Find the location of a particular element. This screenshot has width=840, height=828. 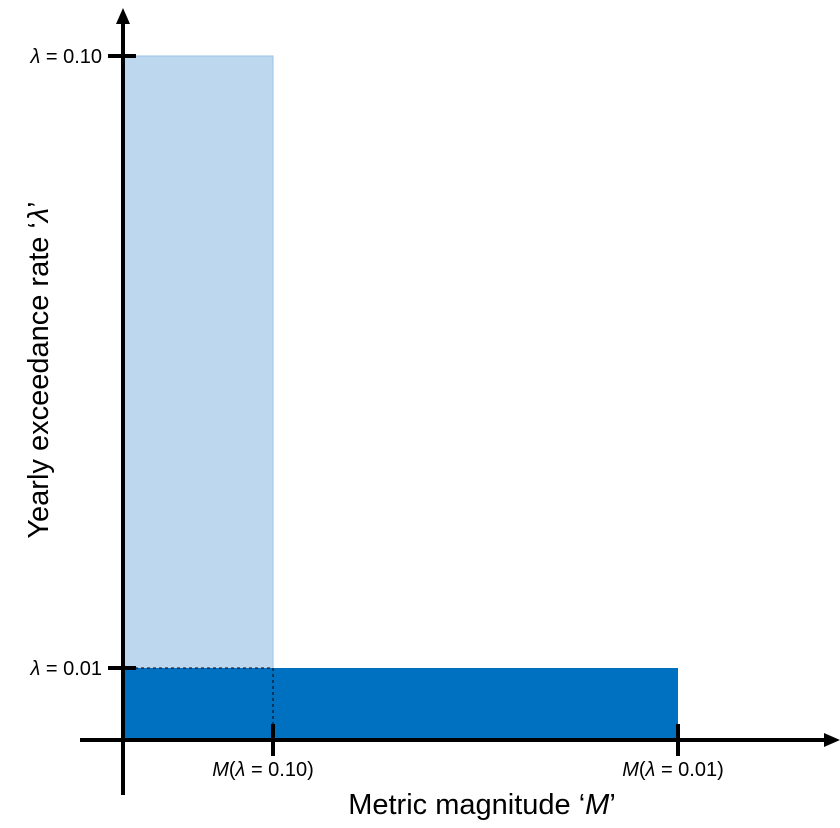

y-tick-label-0.10: λ = 0.10 is located at coordinates (65, 57).